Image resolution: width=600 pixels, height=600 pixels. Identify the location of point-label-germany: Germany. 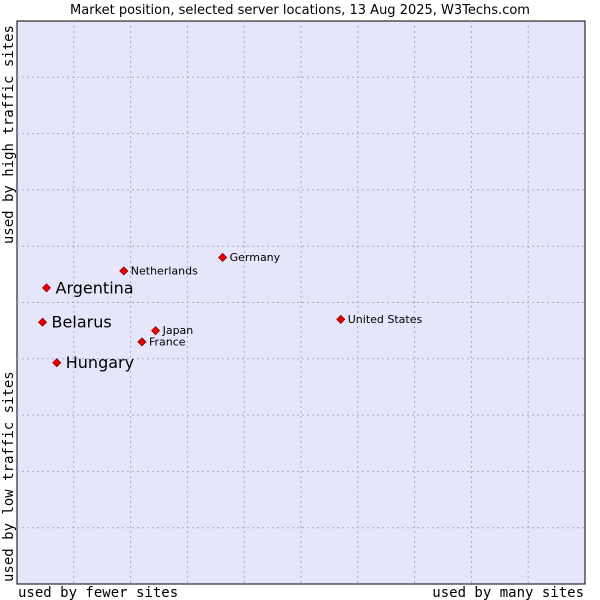
(255, 257).